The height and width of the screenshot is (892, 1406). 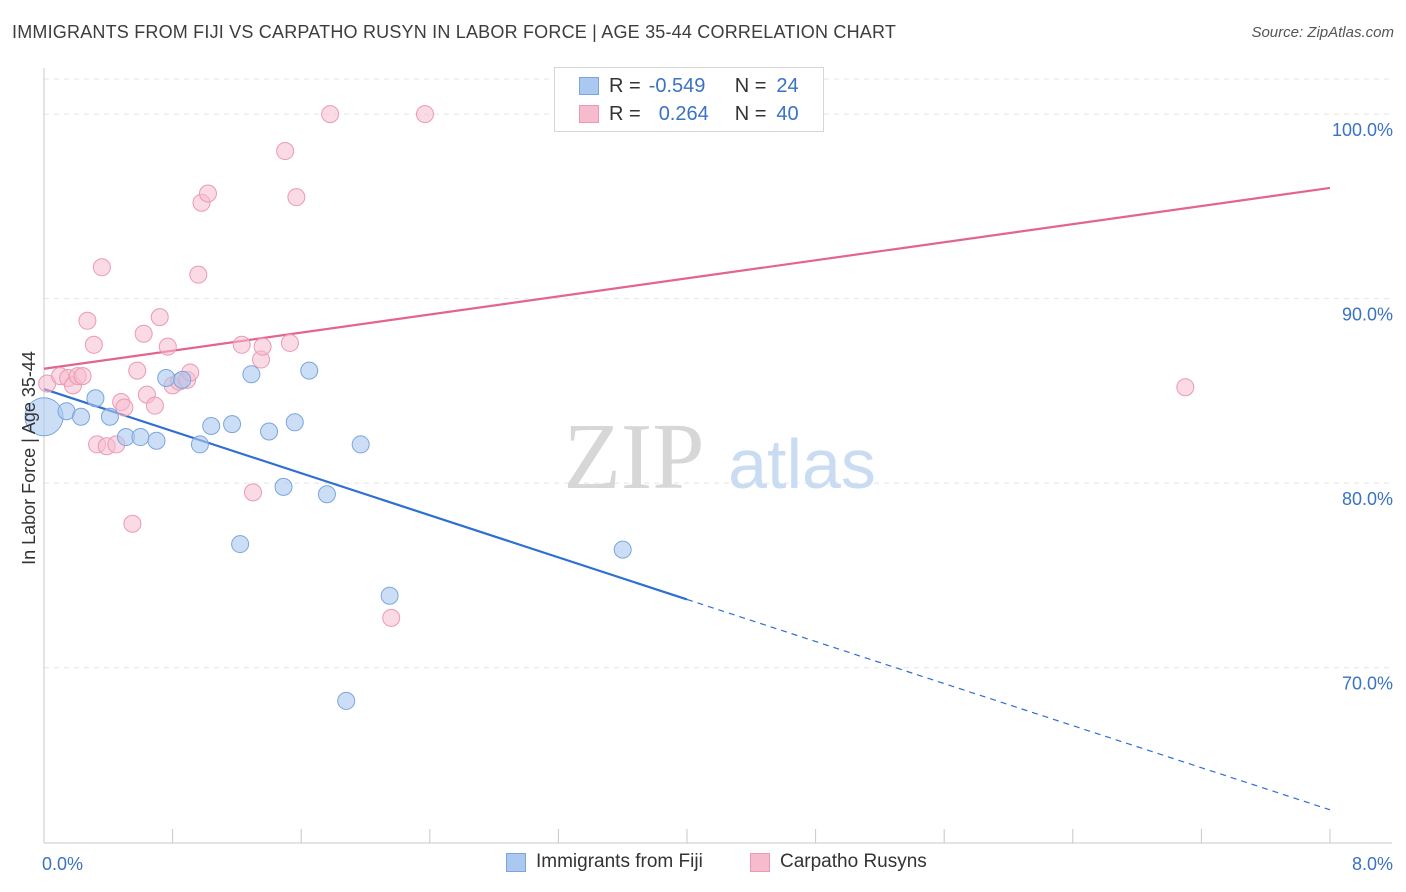 I want to click on legend-n-value: 40, so click(x=787, y=113).